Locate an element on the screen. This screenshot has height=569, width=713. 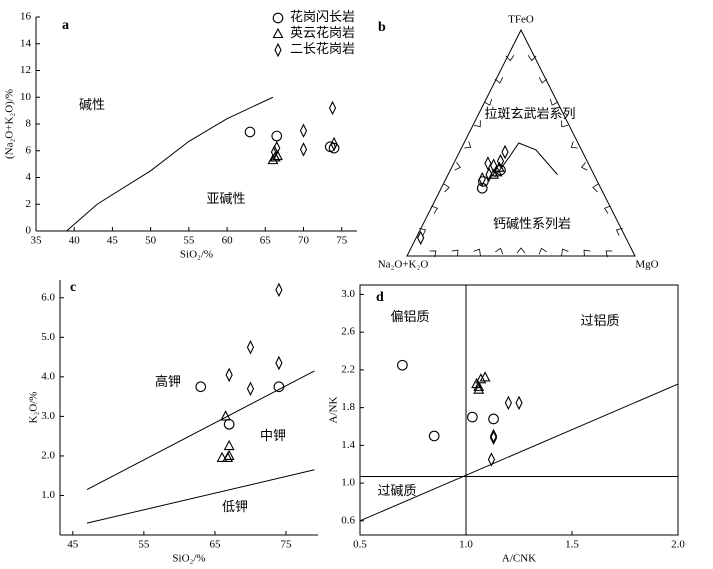
x-tick-label: 2.0 is located at coordinates (678, 545).